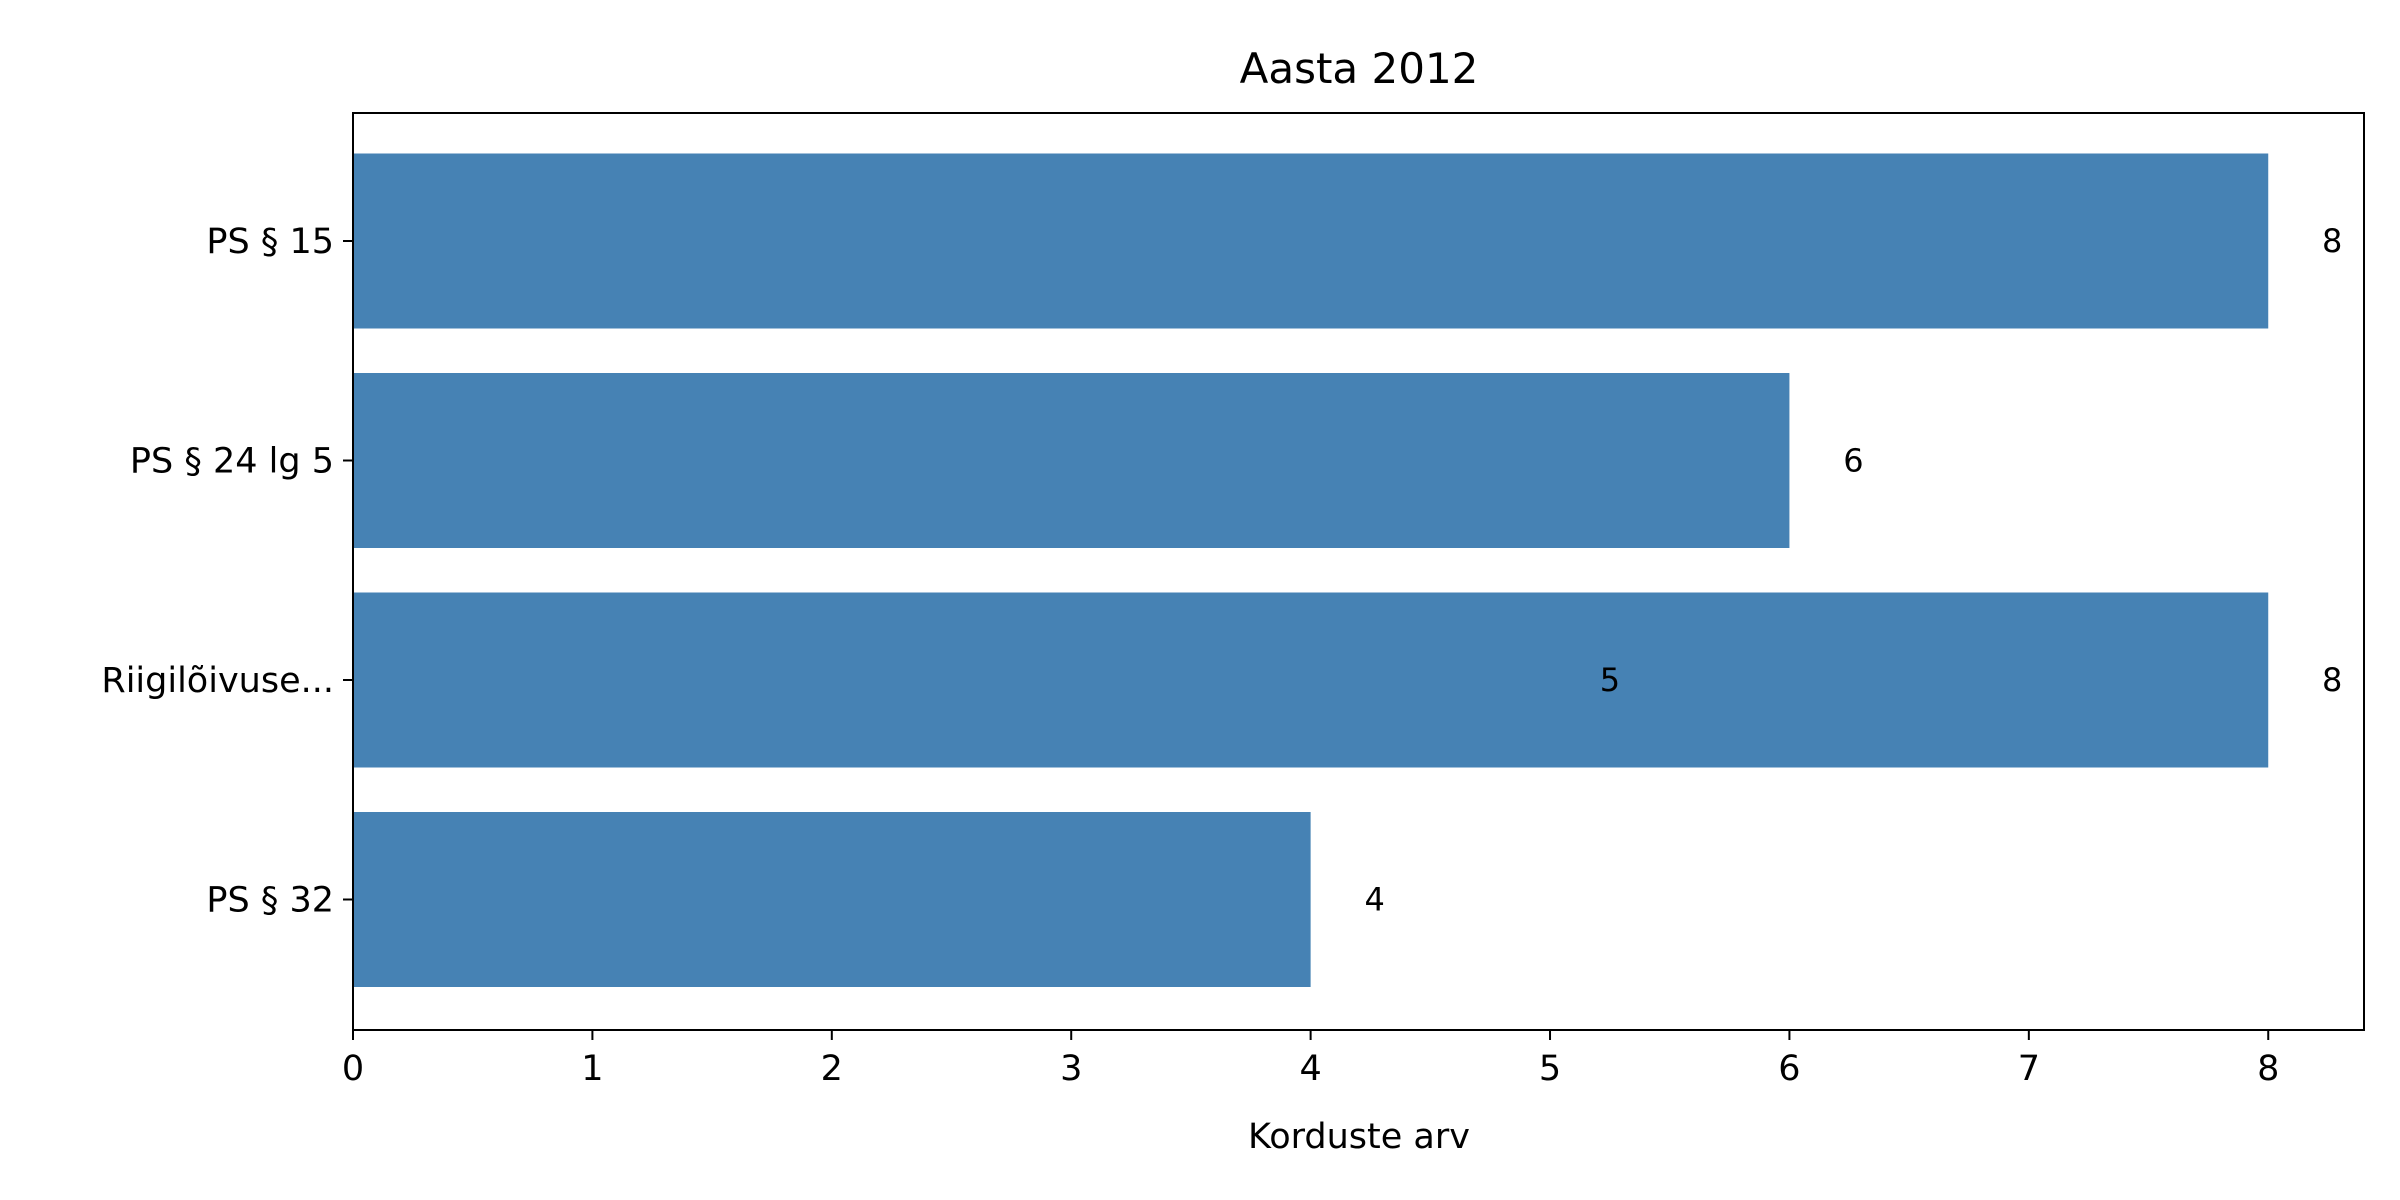 The width and height of the screenshot is (2400, 1200). I want to click on x-tick-label: 2, so click(832, 1069).